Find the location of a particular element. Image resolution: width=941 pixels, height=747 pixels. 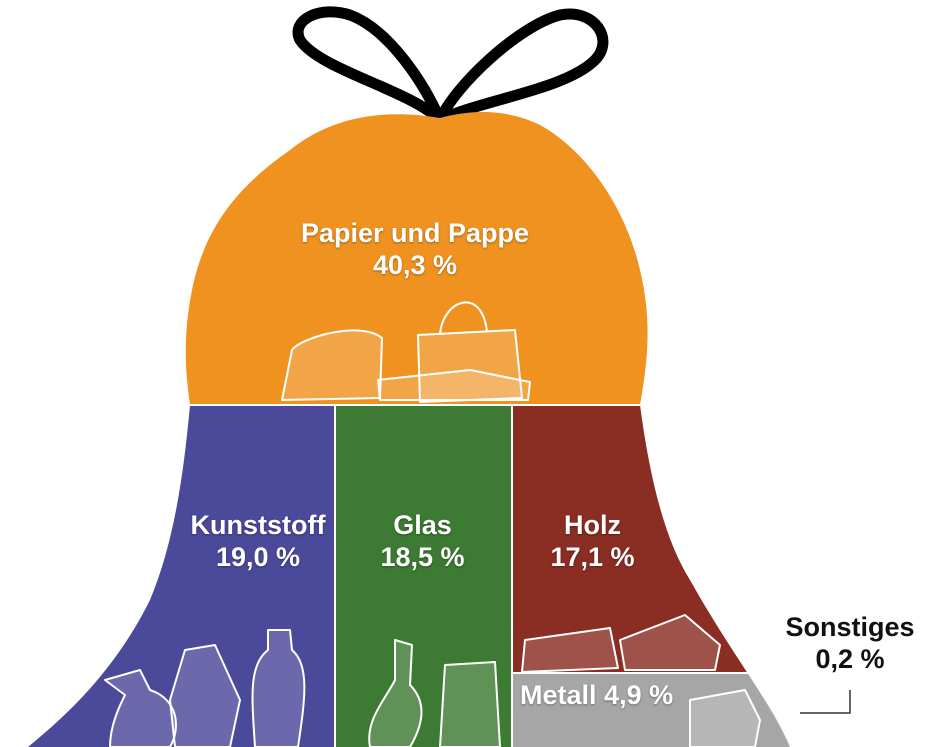

segment-sonstiges is located at coordinates (800, 710).